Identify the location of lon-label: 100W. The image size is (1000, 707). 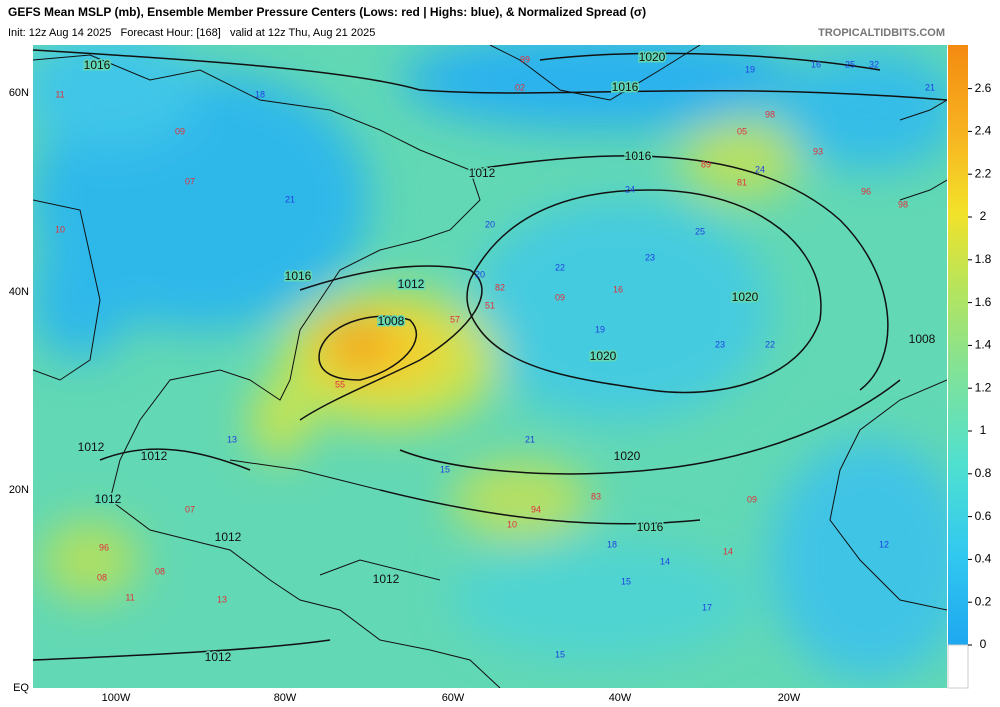
(116, 698).